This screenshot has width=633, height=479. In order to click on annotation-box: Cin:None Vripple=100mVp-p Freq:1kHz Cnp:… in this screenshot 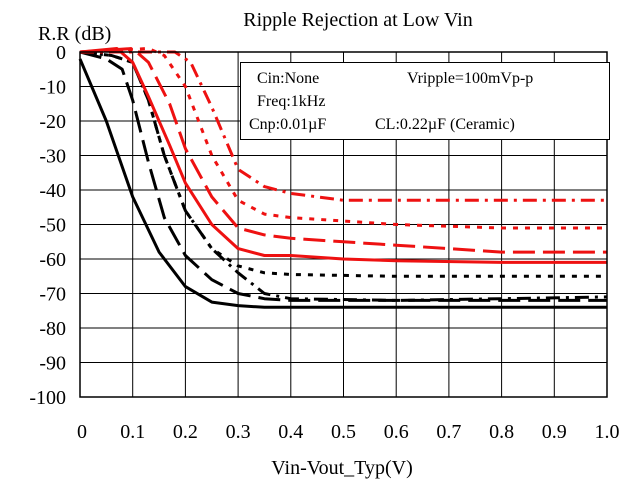, I will do `click(425, 101)`.